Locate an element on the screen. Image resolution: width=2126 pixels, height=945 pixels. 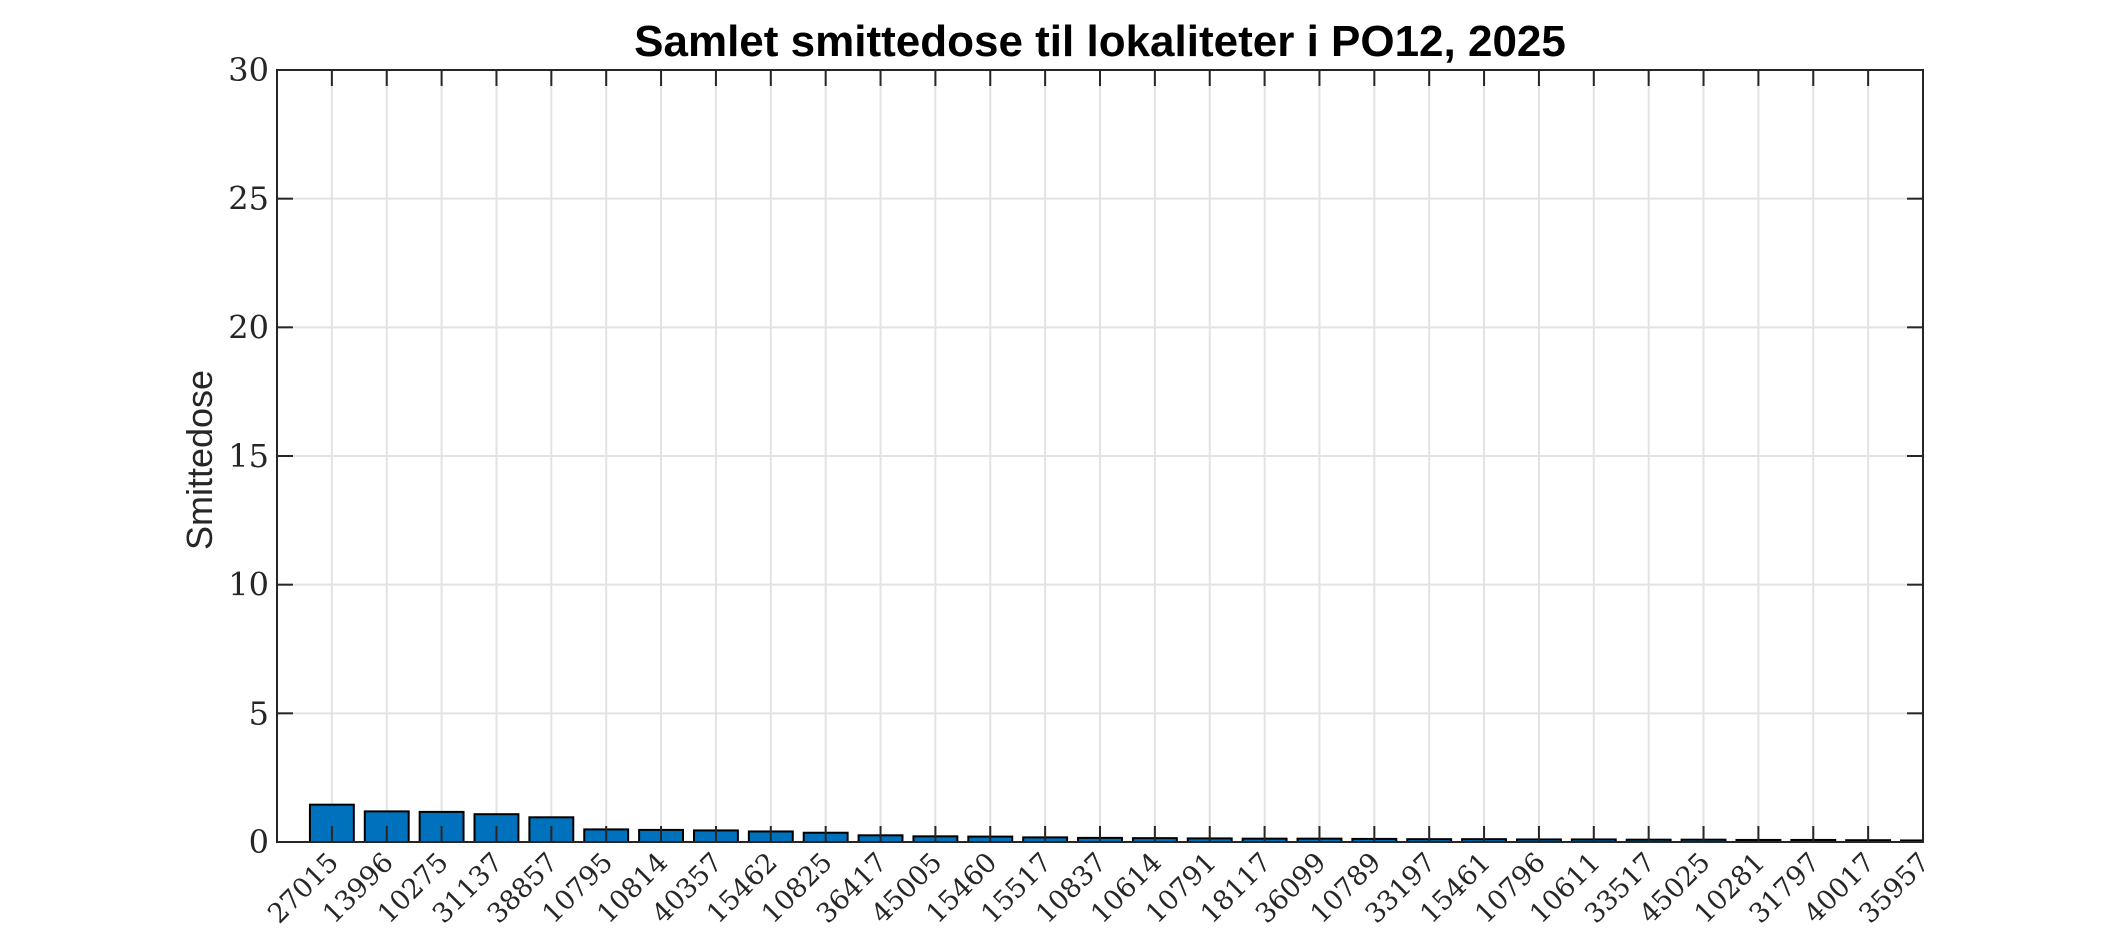
y-tick-label: 30 is located at coordinates (248, 70).